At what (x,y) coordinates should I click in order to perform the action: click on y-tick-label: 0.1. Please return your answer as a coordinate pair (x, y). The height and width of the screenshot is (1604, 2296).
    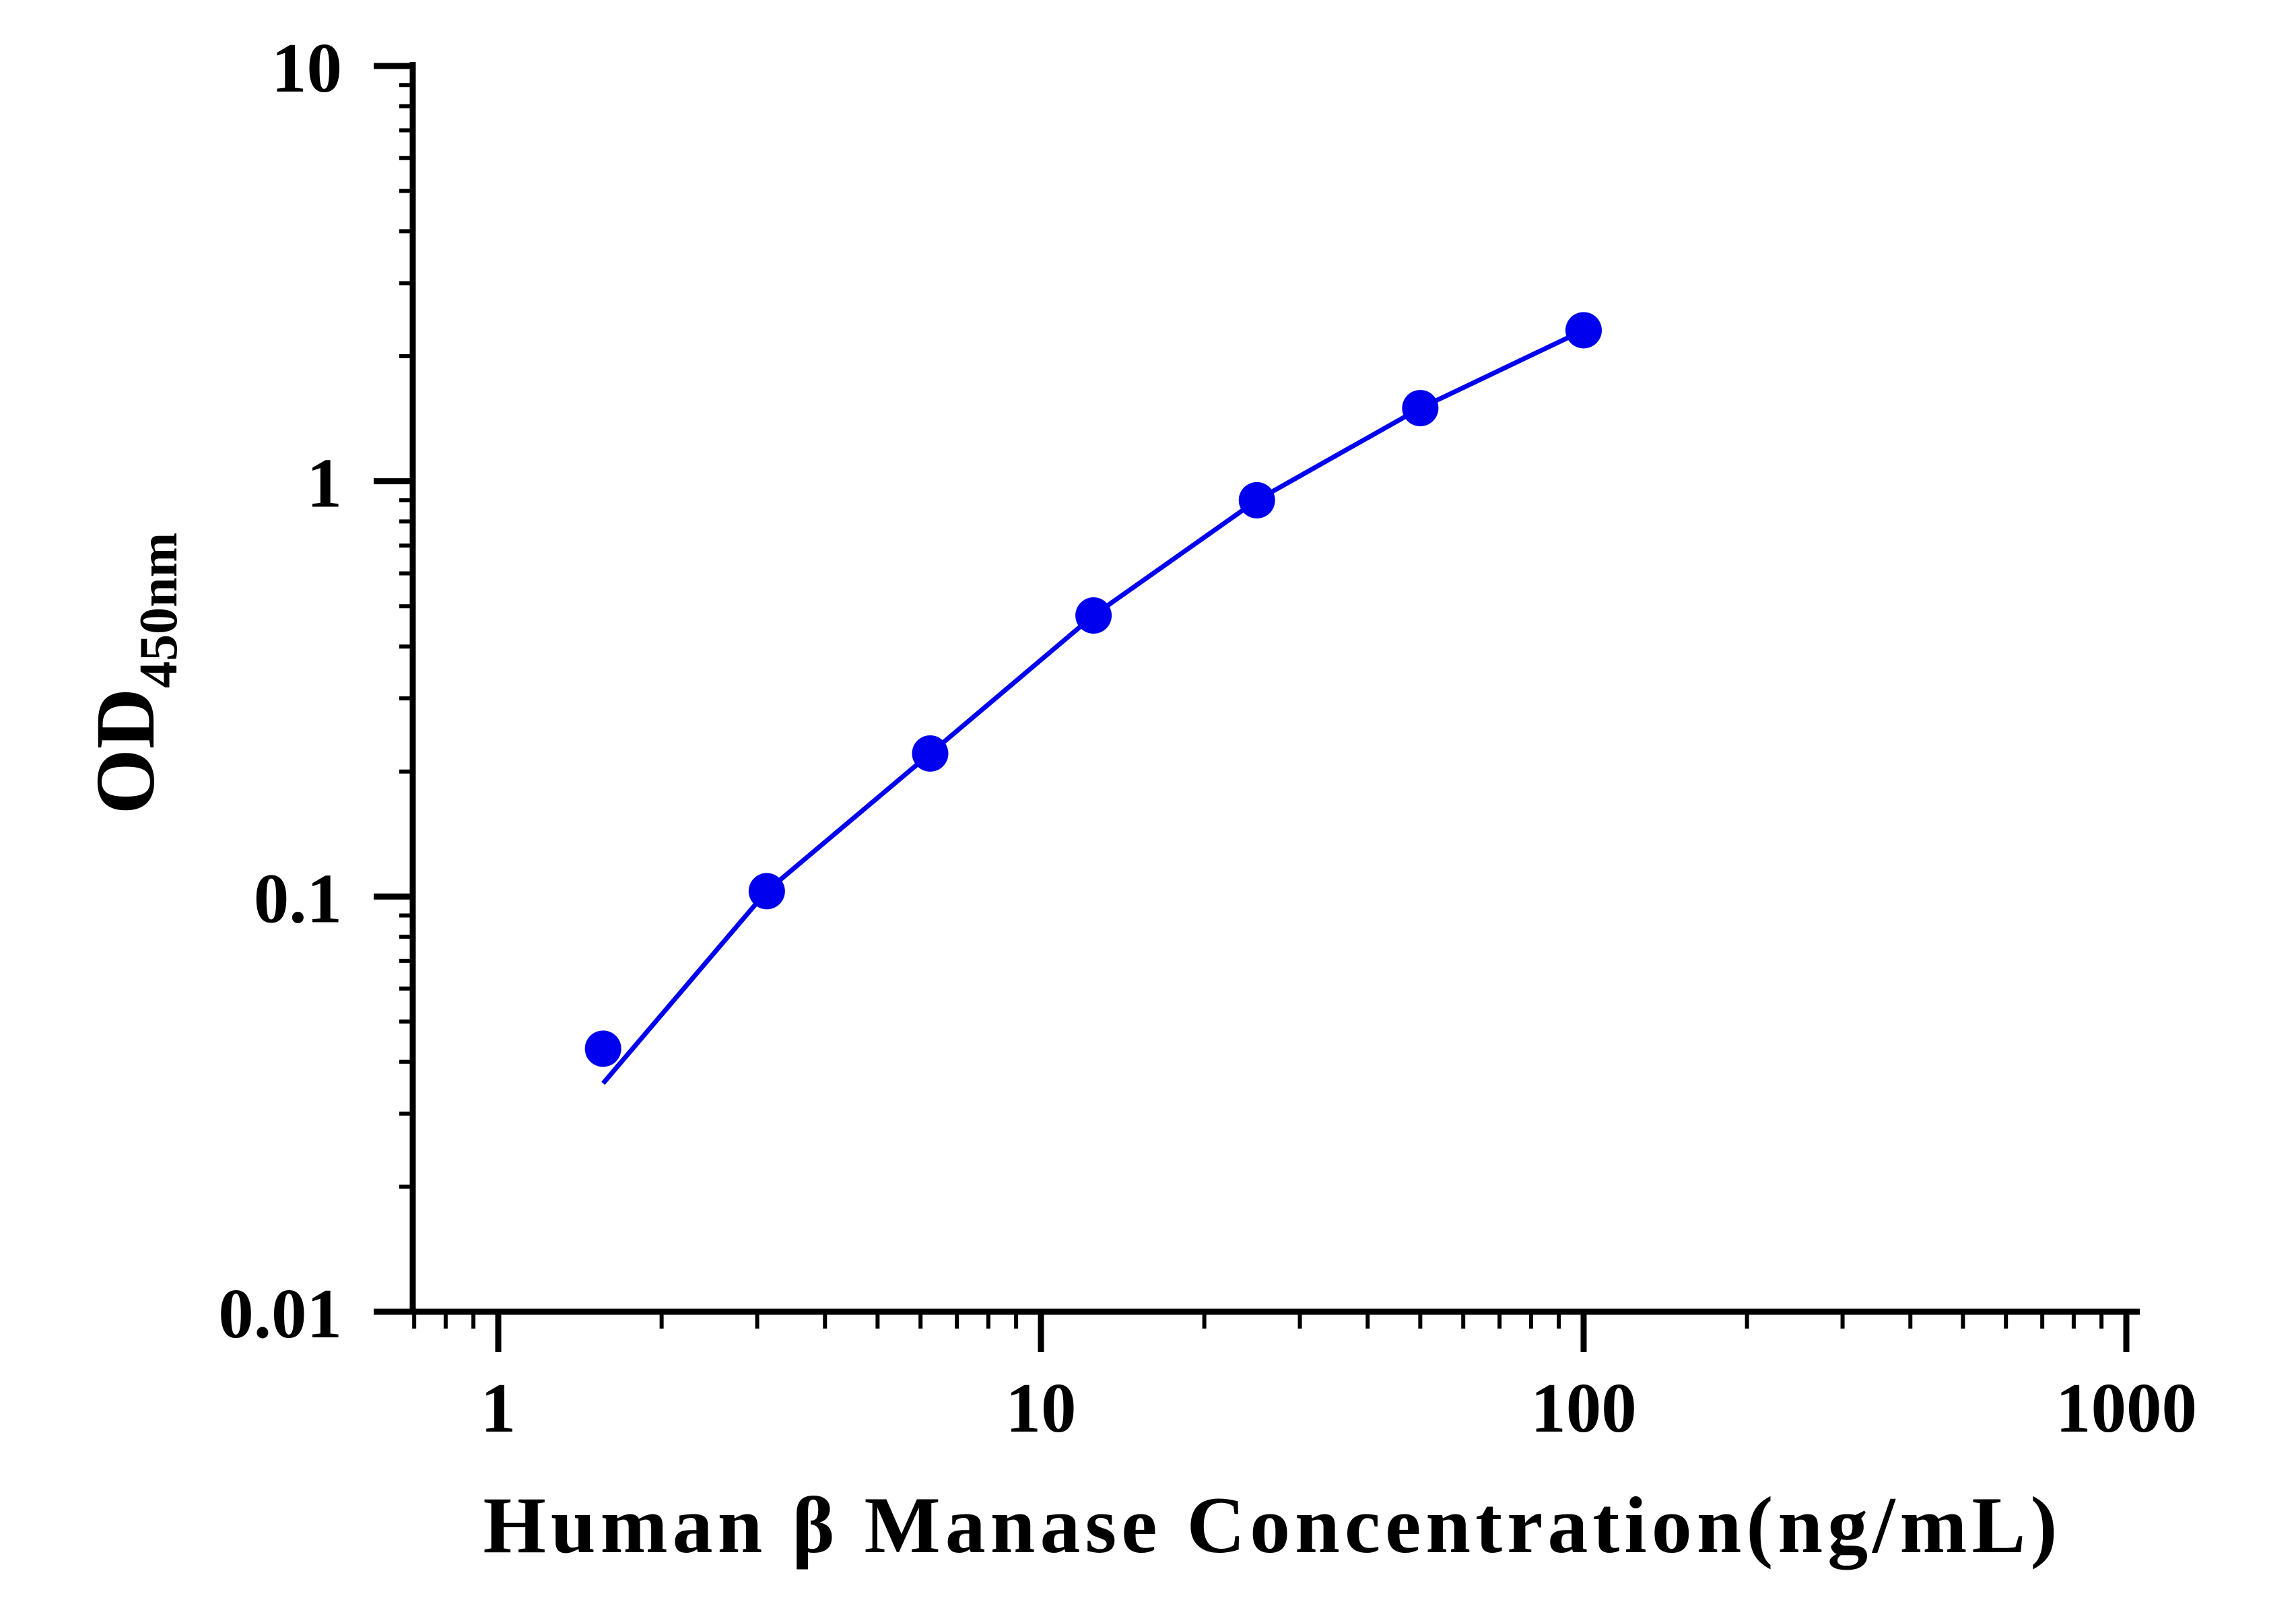
    Looking at the image, I should click on (298, 898).